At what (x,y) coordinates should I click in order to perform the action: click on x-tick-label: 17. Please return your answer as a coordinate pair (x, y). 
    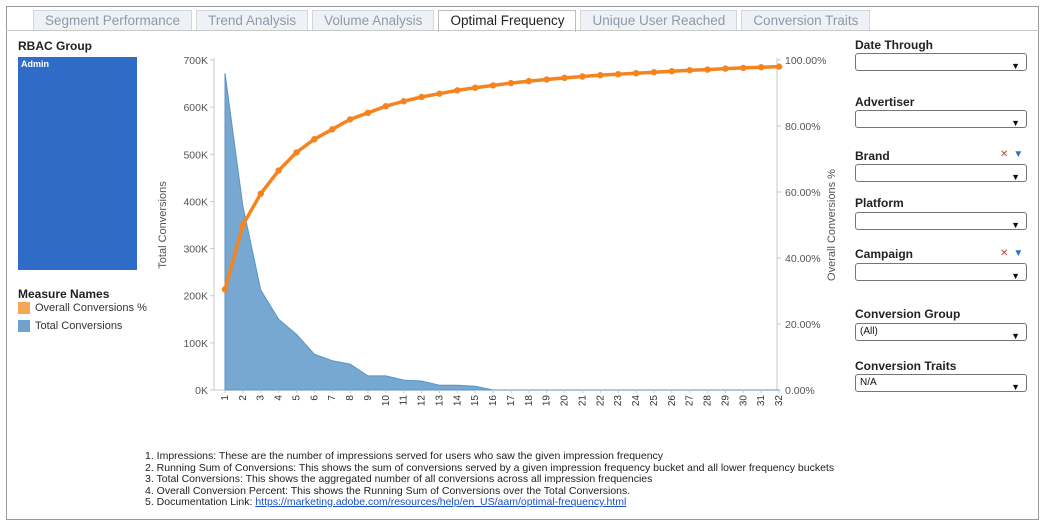
    Looking at the image, I should click on (511, 401).